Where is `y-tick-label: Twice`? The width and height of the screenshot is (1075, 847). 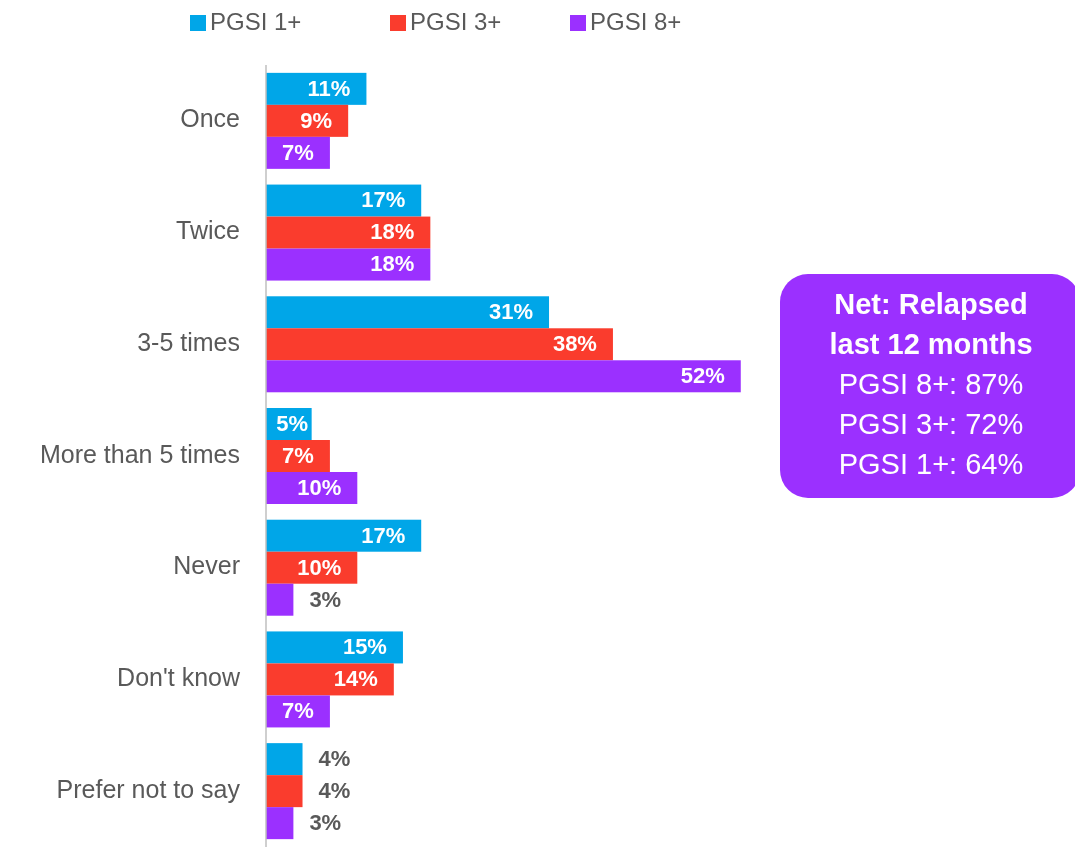
y-tick-label: Twice is located at coordinates (208, 230).